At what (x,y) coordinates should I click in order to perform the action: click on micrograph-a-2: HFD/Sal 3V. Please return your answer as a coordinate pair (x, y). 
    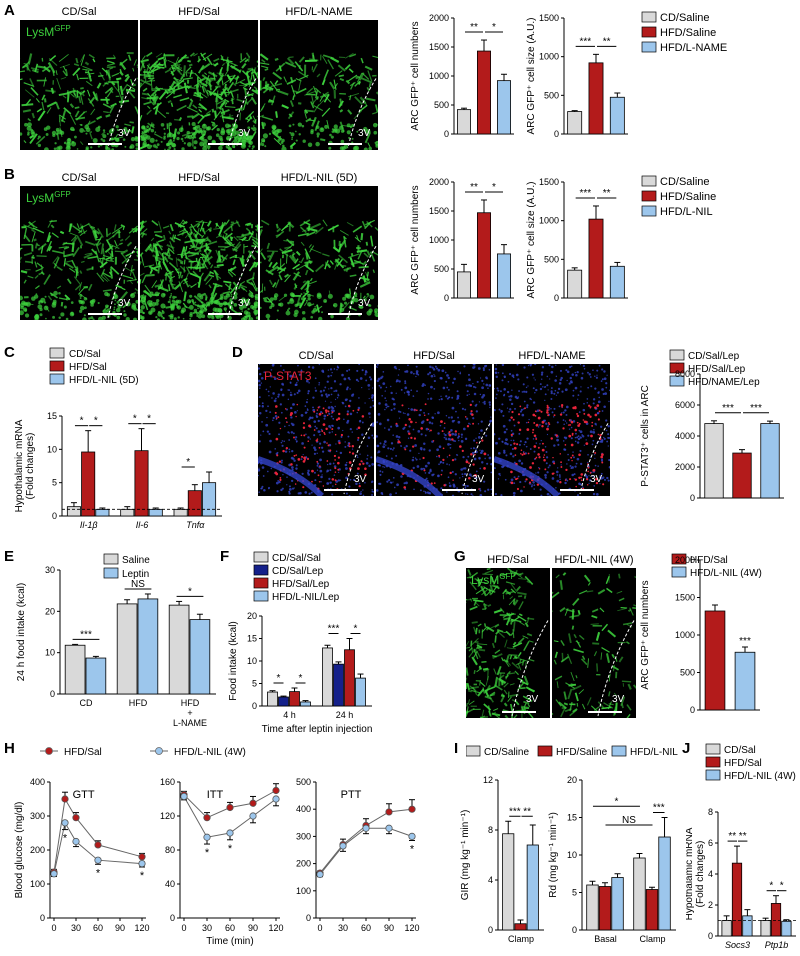
    Looking at the image, I should click on (199, 78).